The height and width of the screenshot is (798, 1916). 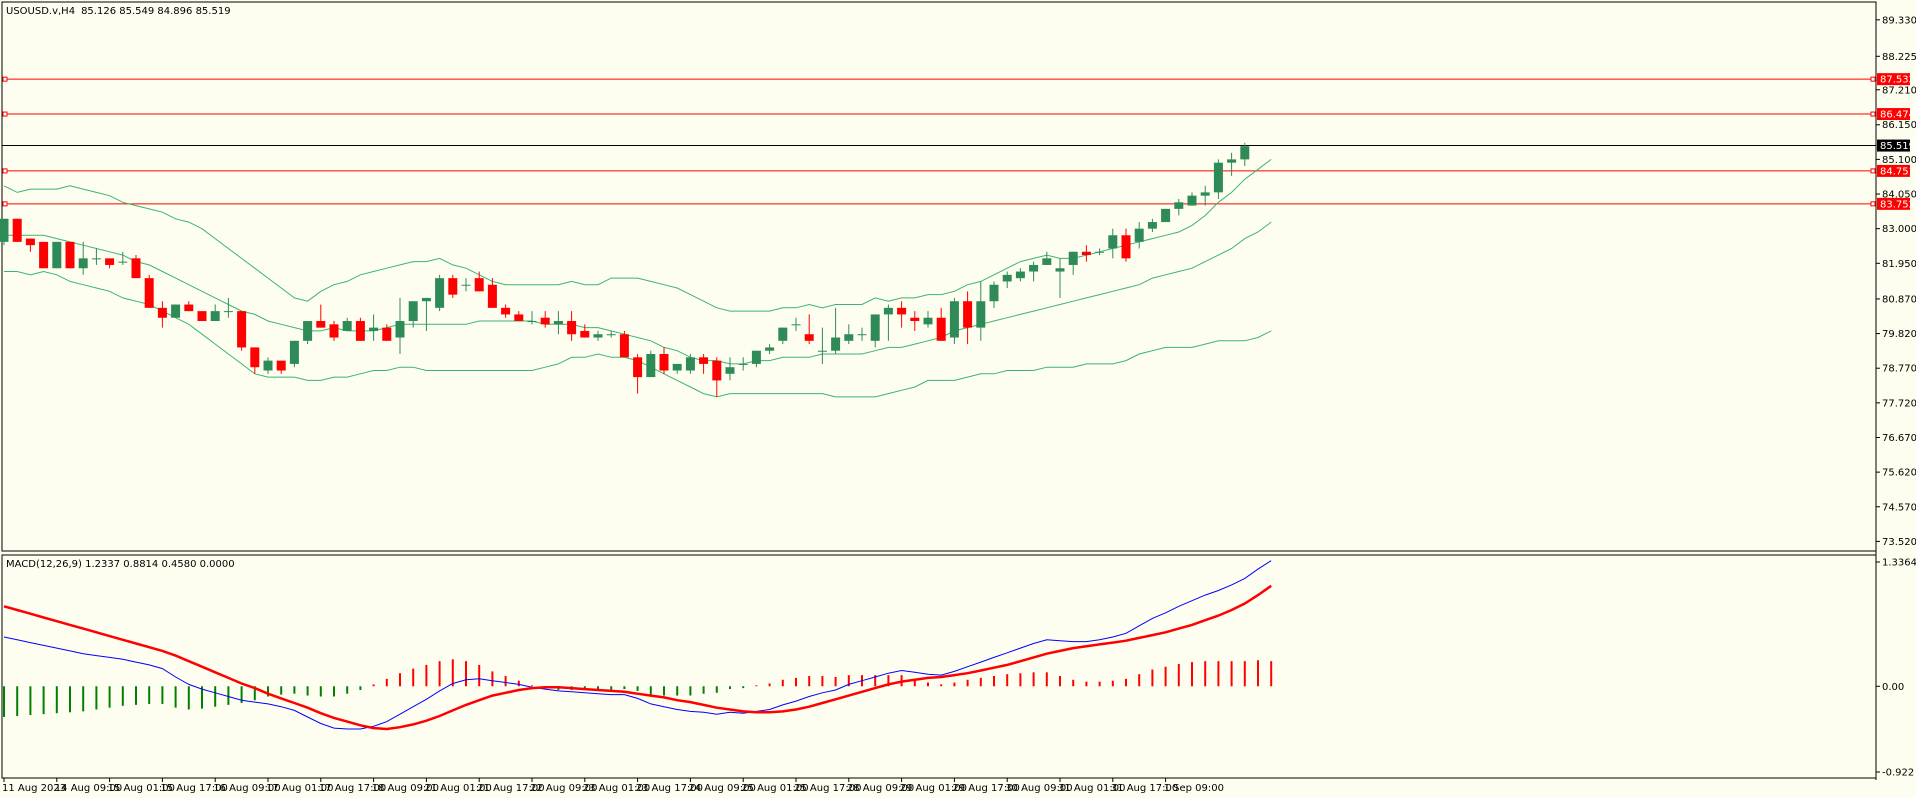 I want to click on bollinger-mid, so click(x=638, y=293).